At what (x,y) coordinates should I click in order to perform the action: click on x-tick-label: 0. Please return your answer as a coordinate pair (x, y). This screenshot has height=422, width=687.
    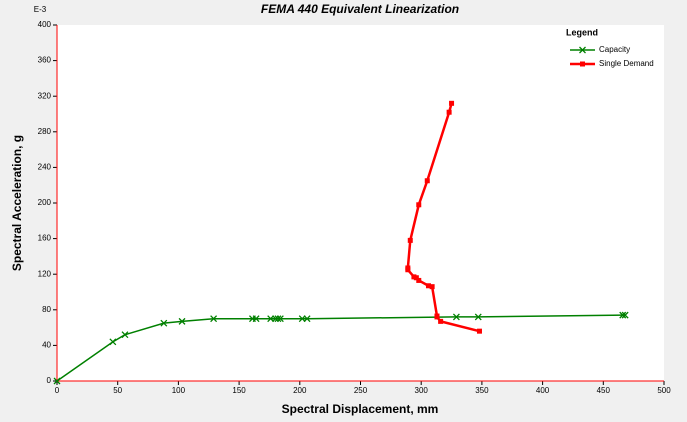
    Looking at the image, I should click on (57, 390).